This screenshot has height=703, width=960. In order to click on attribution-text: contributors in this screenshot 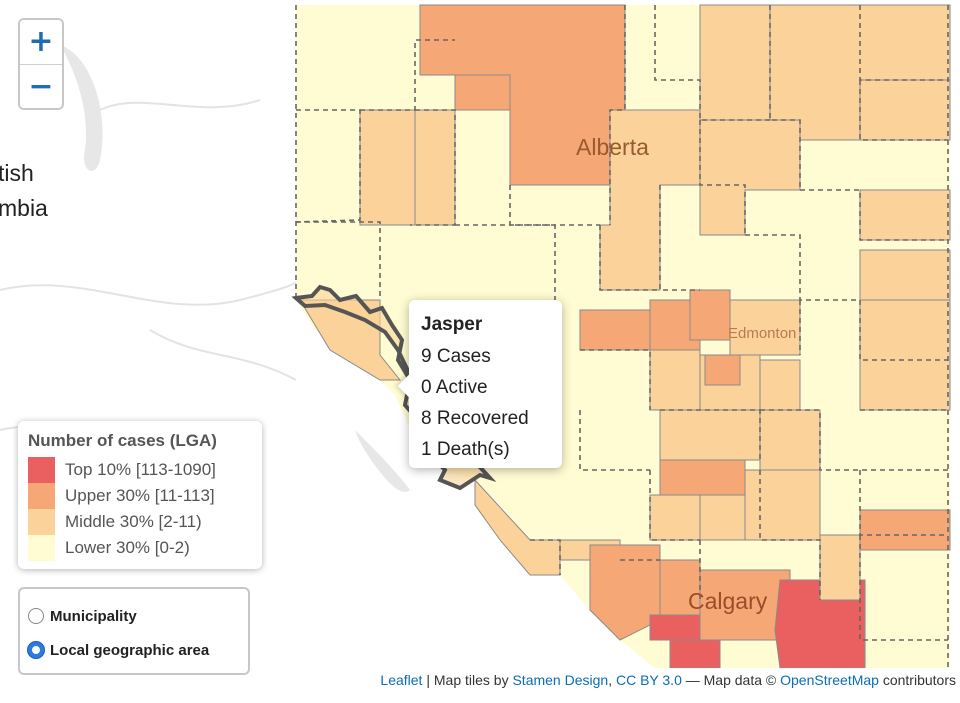, I will do `click(917, 680)`.